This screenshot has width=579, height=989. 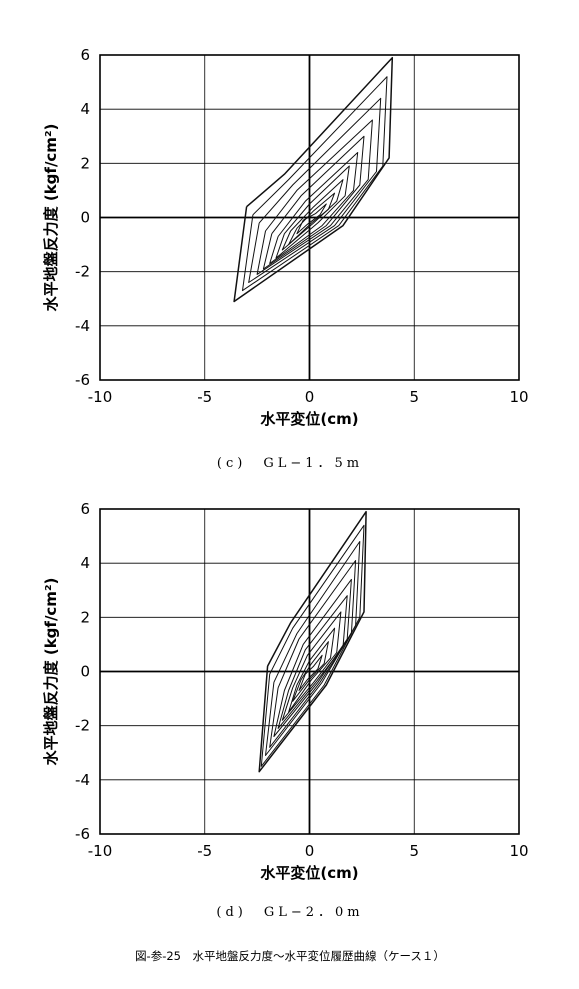 What do you see at coordinates (289, 912) in the screenshot?
I see `panel-caption: (d) GL−2．0m` at bounding box center [289, 912].